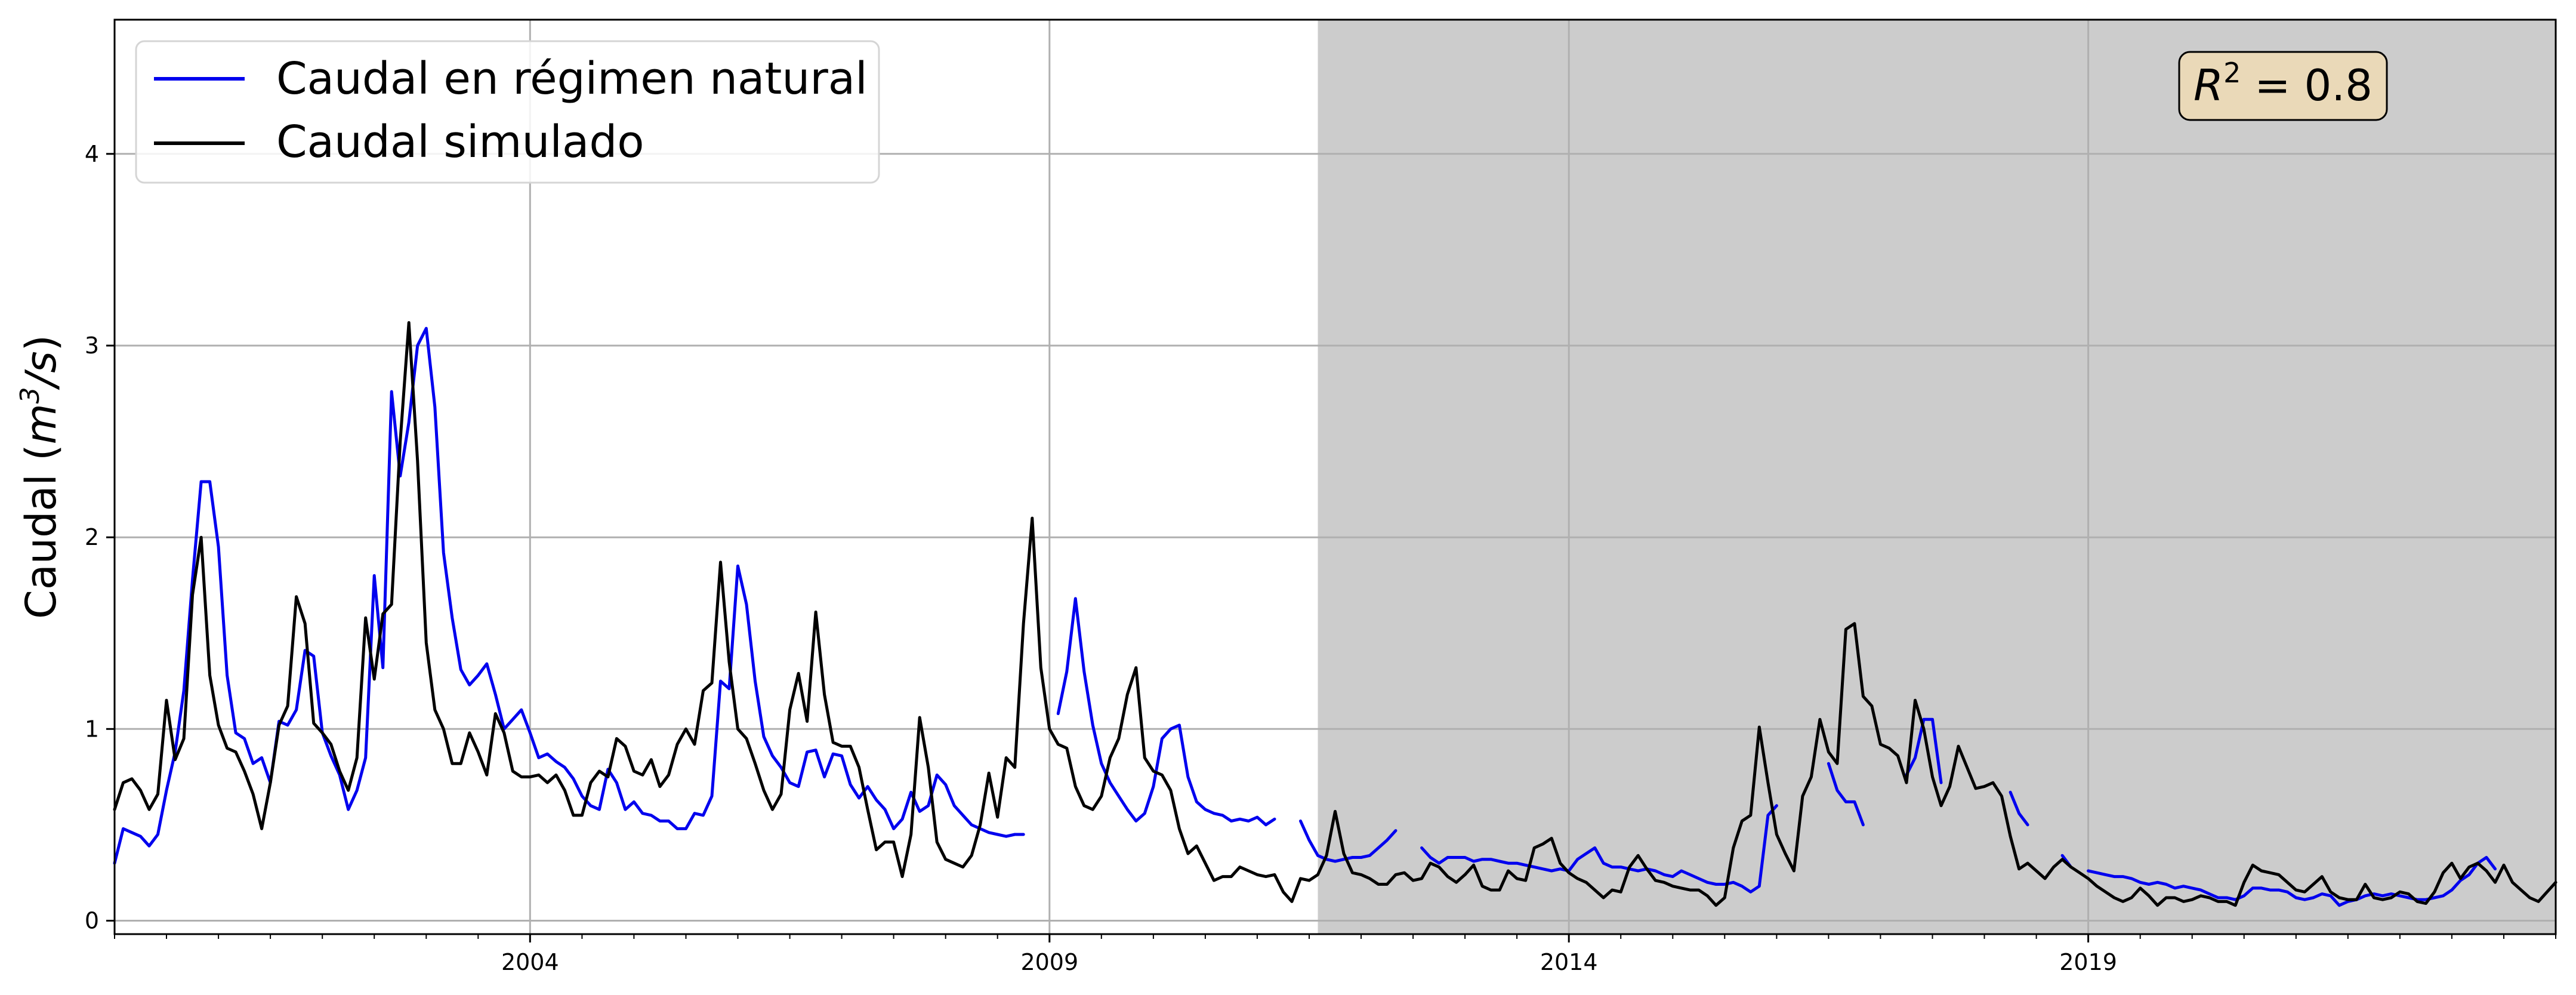 This screenshot has height=995, width=2576. I want to click on legend-box, so click(508, 112).